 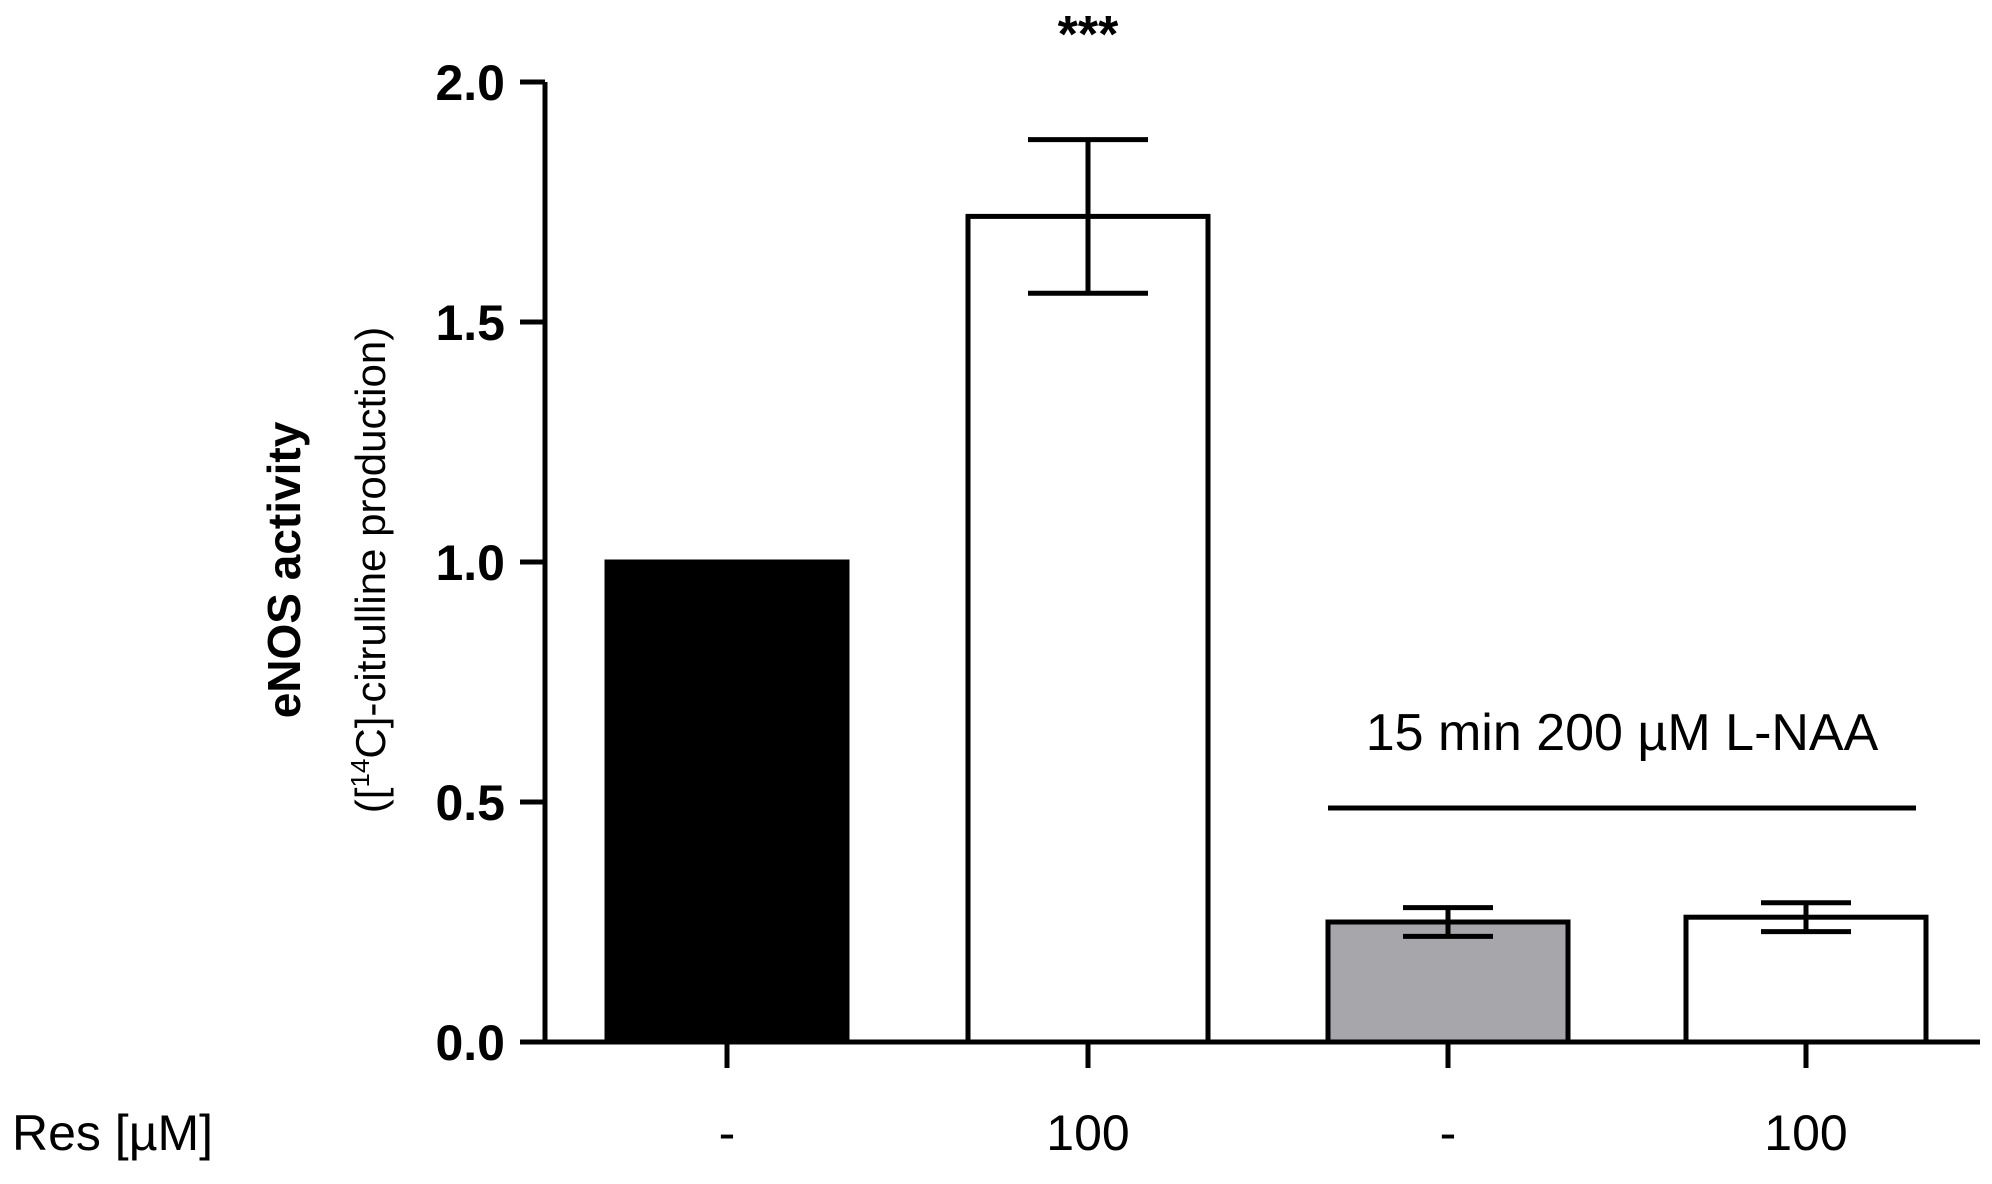 I want to click on y-tick-label: 2.0, so click(x=470, y=83).